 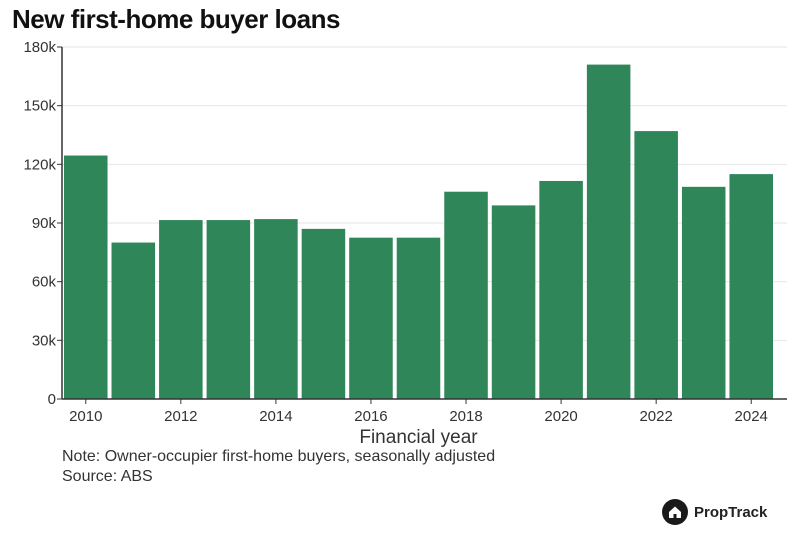 I want to click on bar-2022, so click(x=656, y=265).